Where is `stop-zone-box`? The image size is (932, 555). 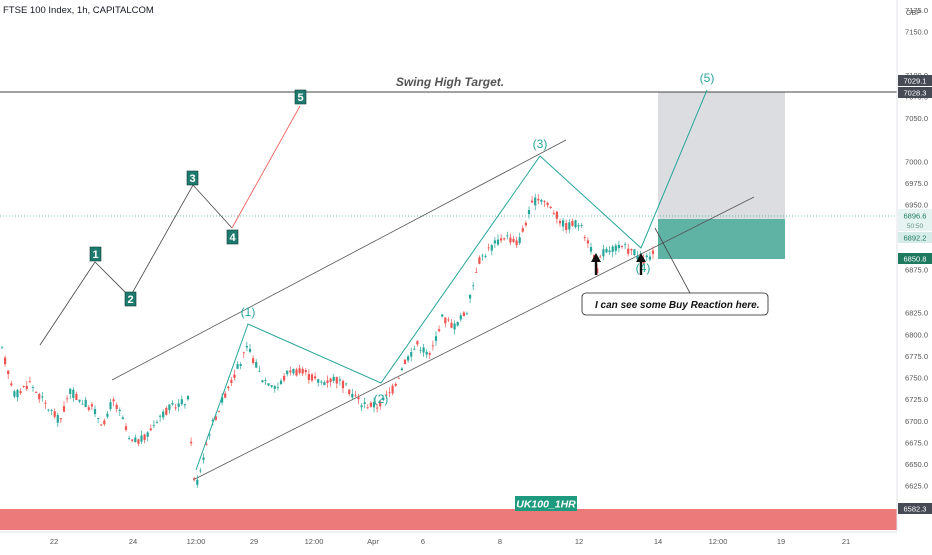 stop-zone-box is located at coordinates (721, 239).